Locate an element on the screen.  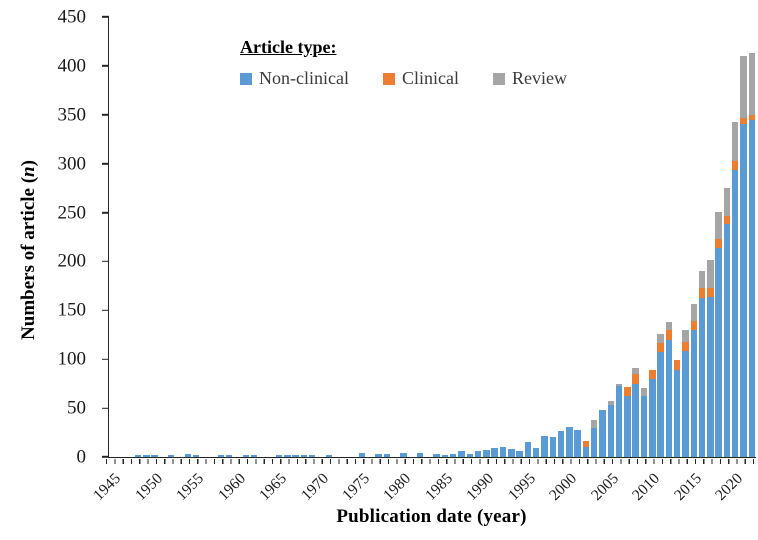
bar-stack-1987 is located at coordinates (461, 237).